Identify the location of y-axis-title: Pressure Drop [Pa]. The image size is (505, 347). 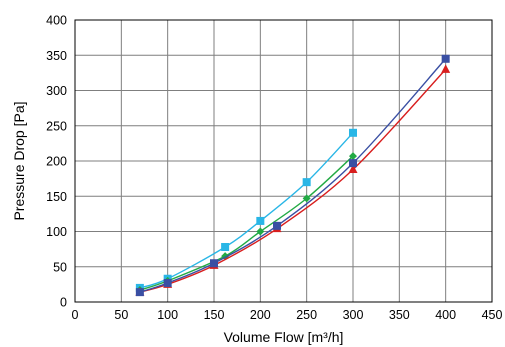
(19, 160).